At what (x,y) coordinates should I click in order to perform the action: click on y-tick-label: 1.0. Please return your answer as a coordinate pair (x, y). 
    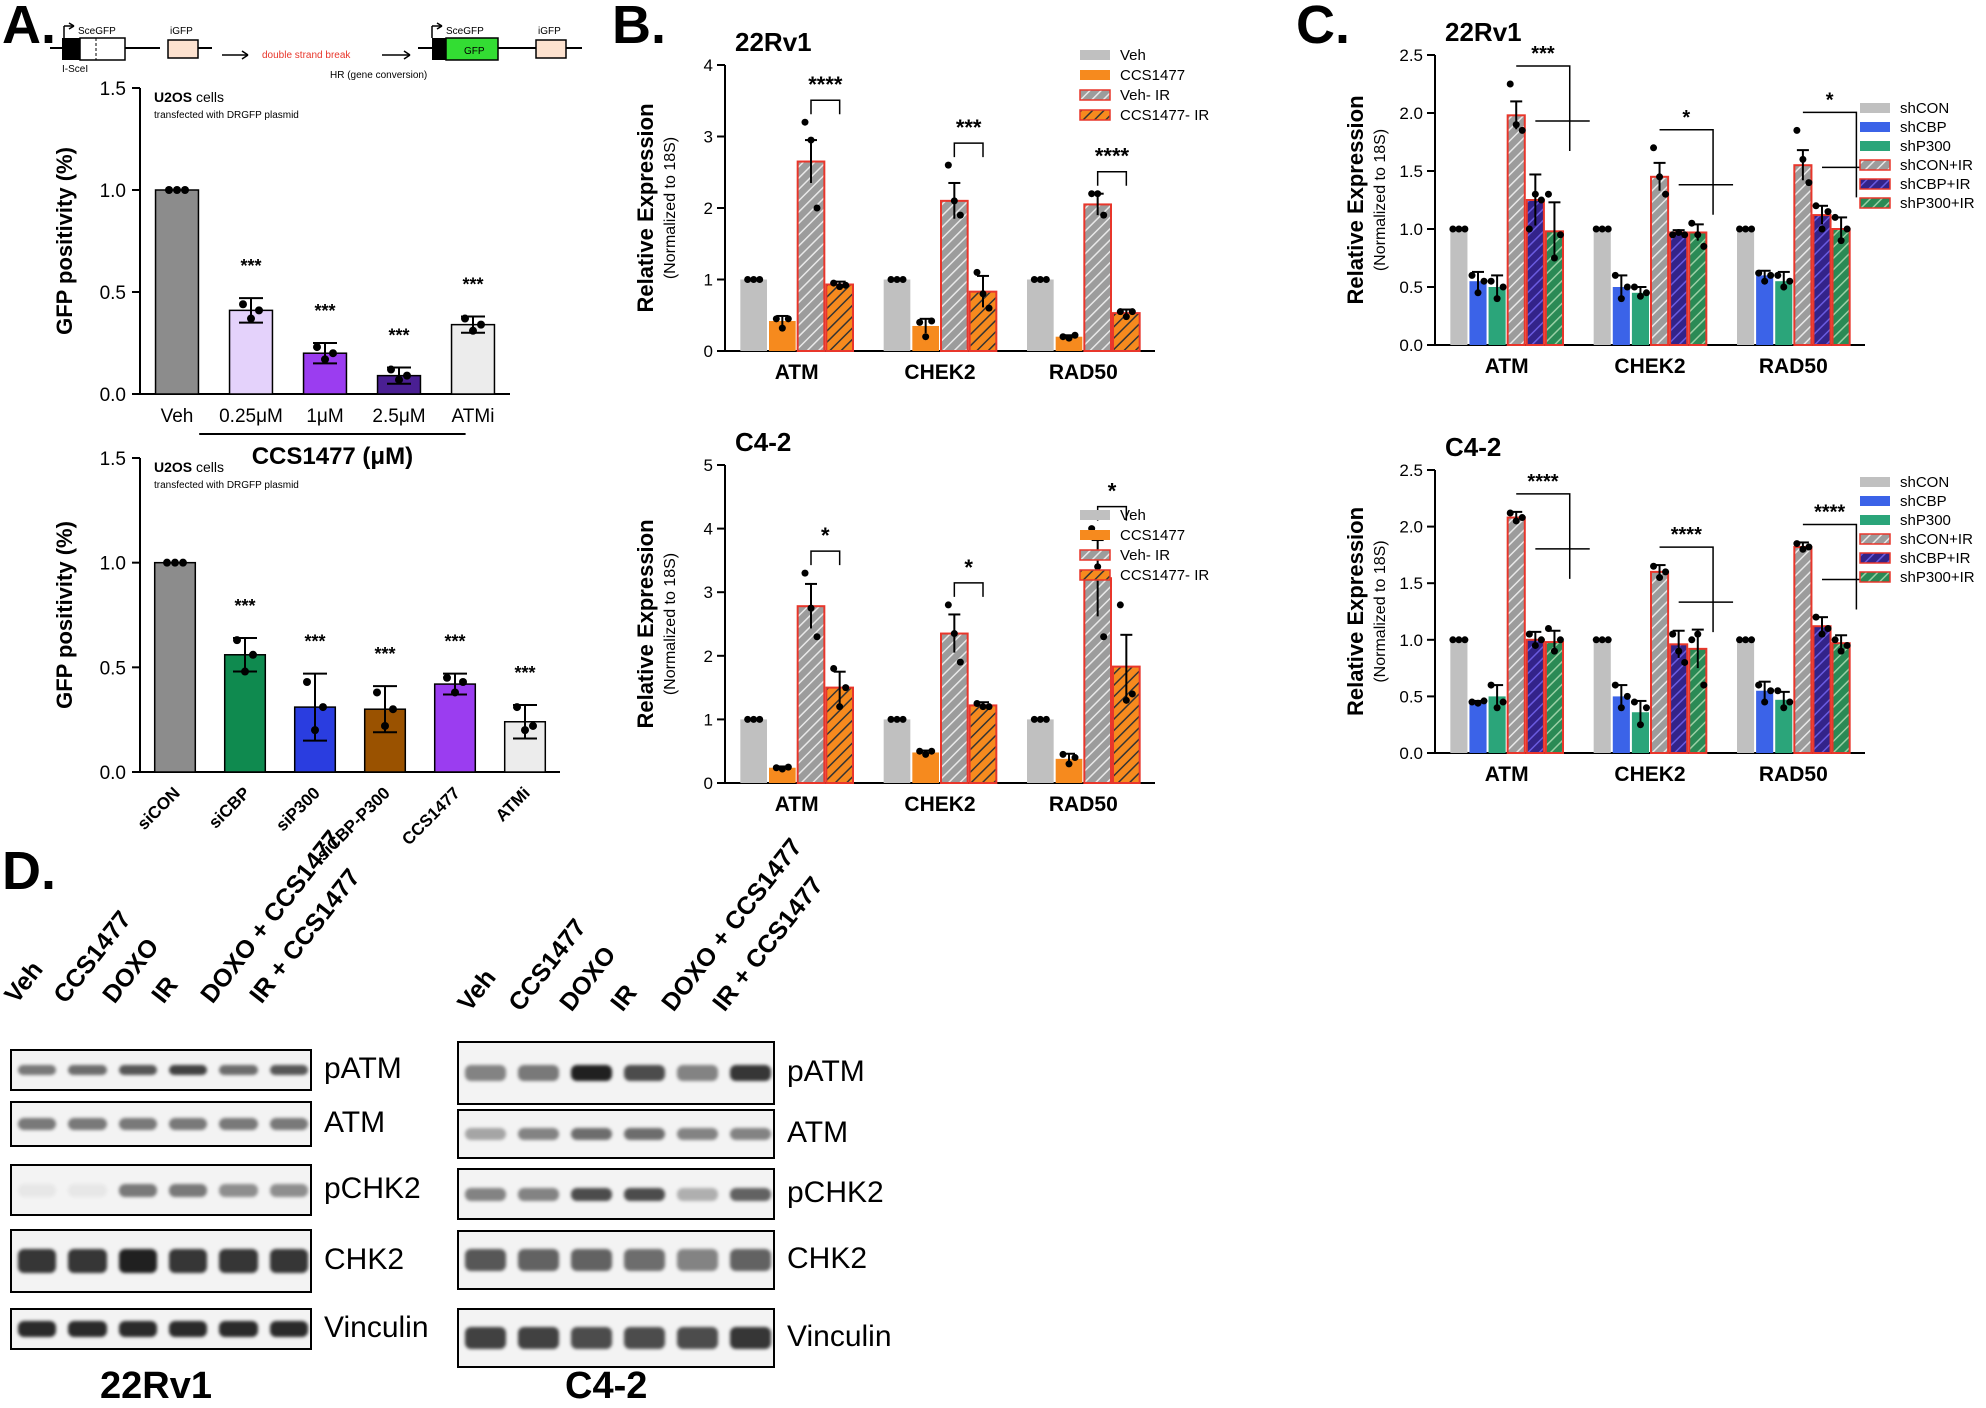
    Looking at the image, I should click on (113, 564).